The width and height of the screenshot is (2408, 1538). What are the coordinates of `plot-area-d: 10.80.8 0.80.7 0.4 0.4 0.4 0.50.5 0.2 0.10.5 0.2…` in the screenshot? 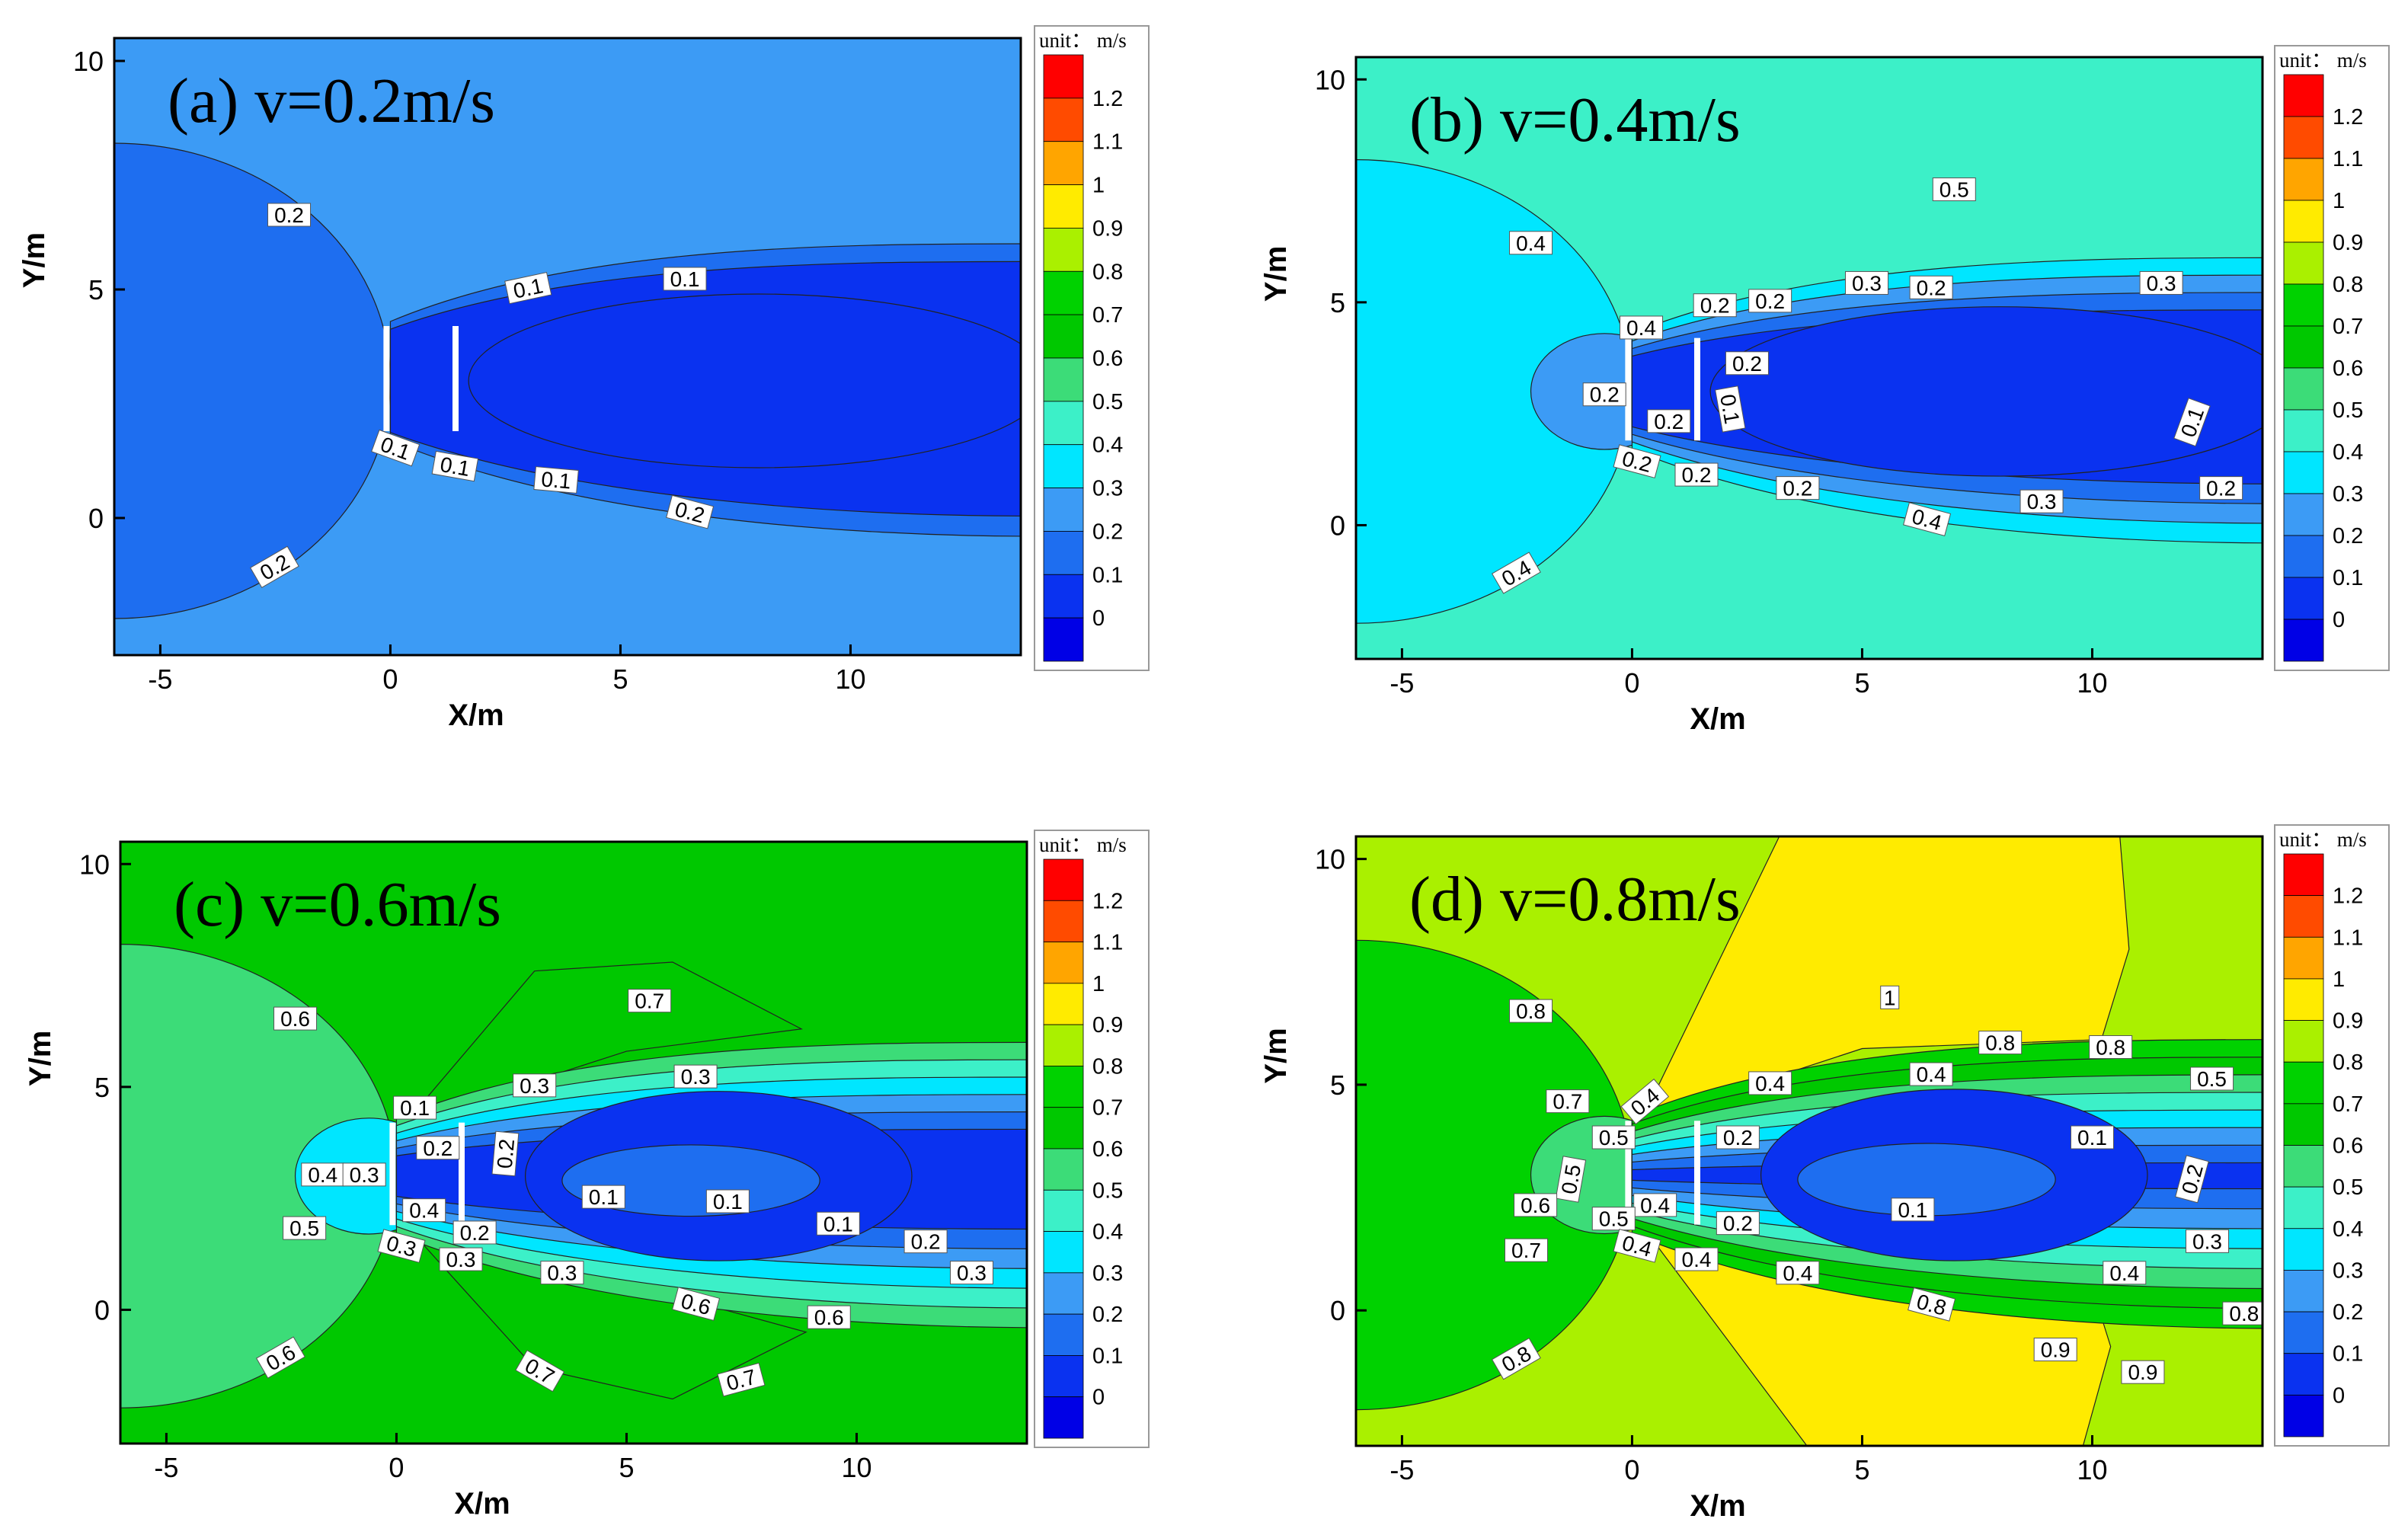 It's located at (1809, 1141).